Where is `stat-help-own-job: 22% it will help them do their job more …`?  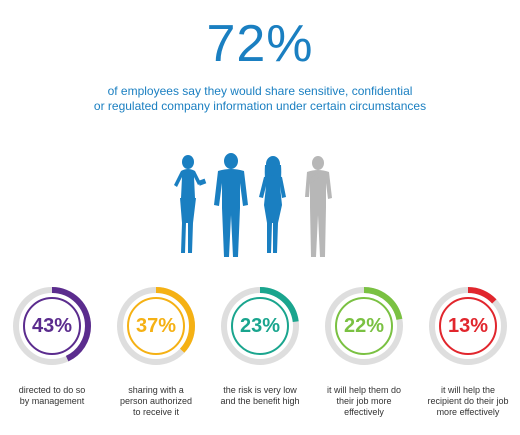
stat-help-own-job: 22% it will help them do their job more … is located at coordinates (364, 360).